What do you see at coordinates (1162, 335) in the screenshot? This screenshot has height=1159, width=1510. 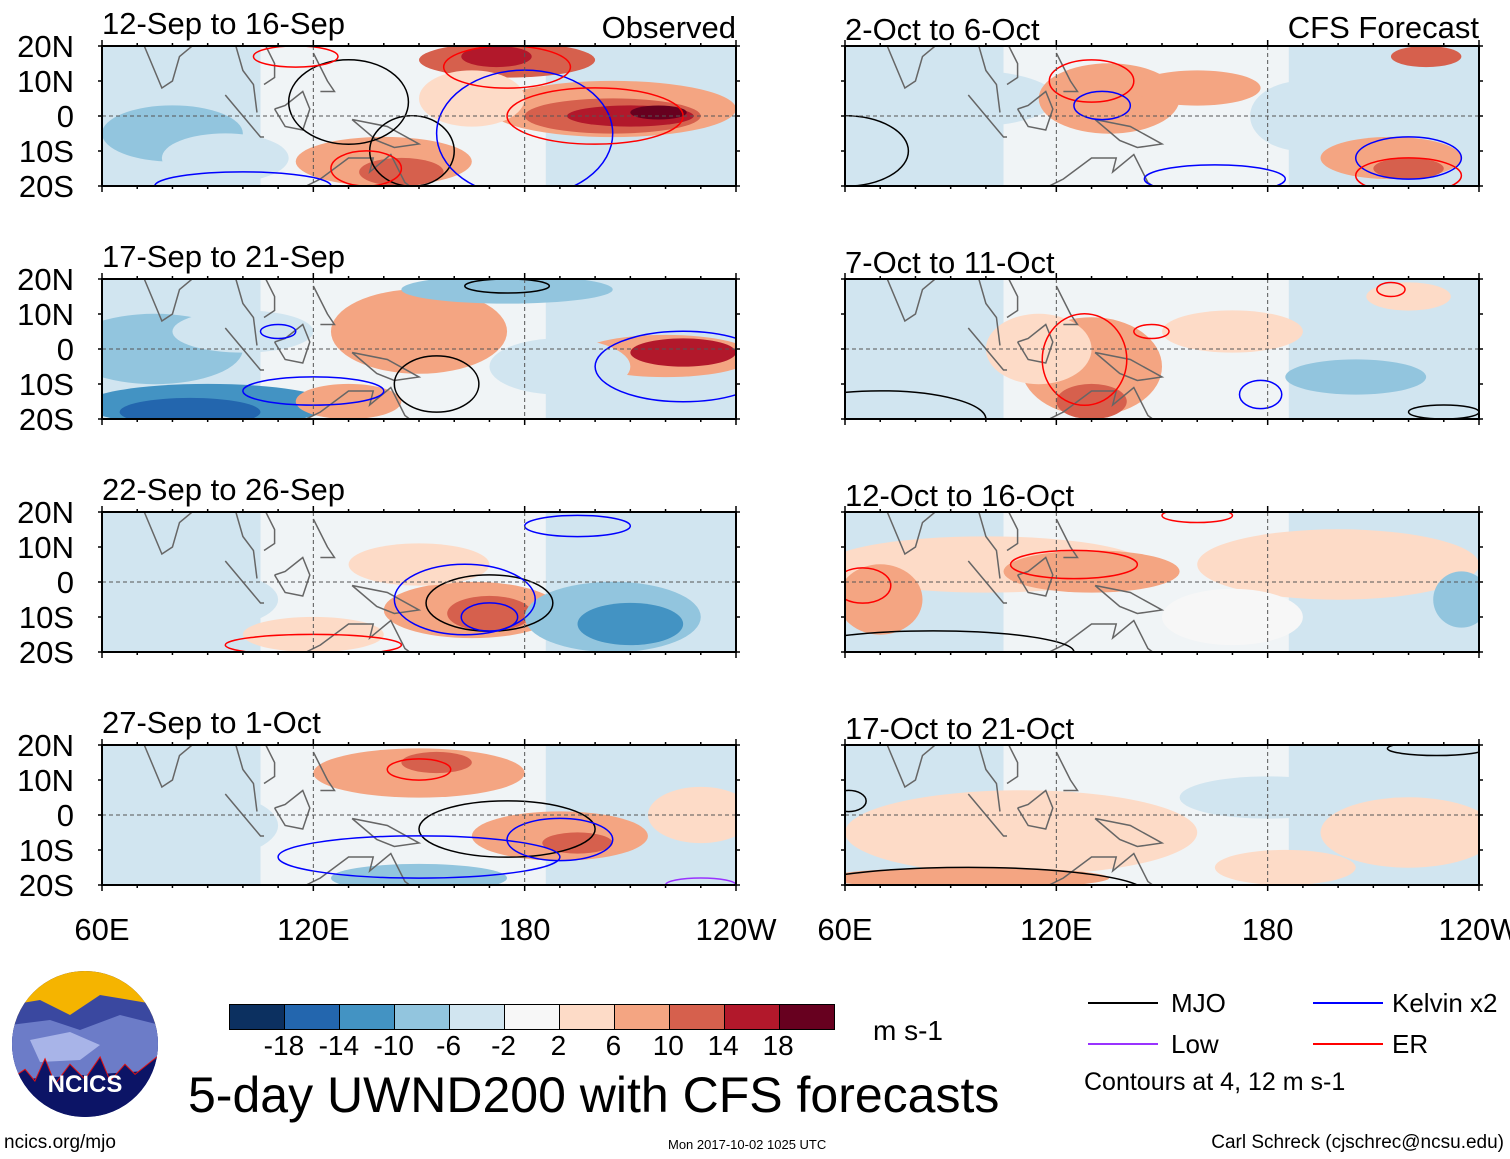 I see `map-panel: 7-Oct to 11-Oct` at bounding box center [1162, 335].